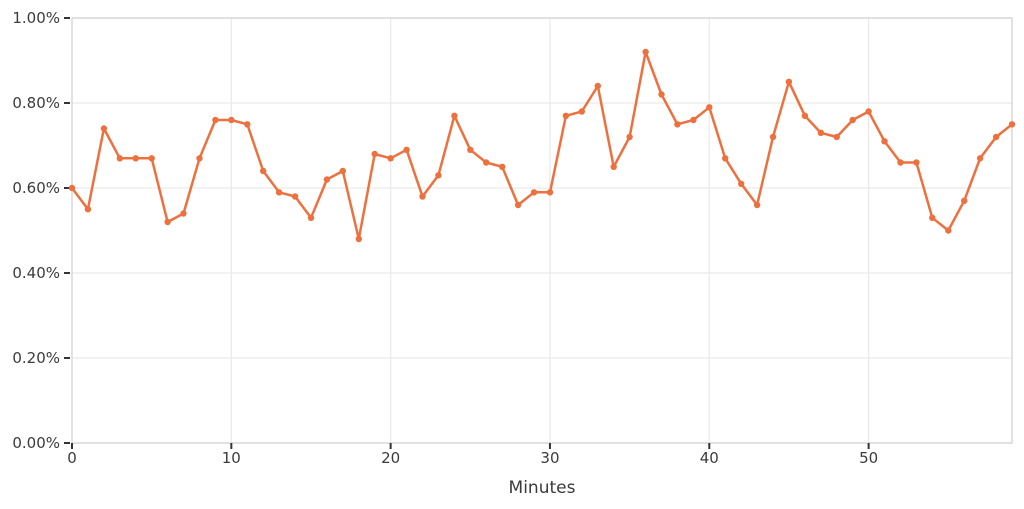 The width and height of the screenshot is (1024, 509). I want to click on y-tick-label: 0.00%, so click(36, 443).